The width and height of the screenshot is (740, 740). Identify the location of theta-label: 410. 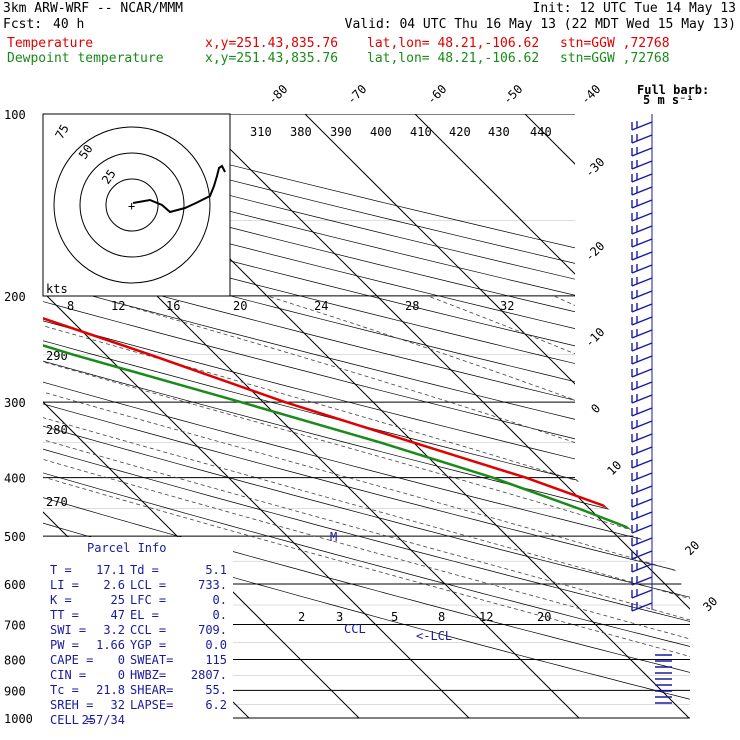
(421, 132).